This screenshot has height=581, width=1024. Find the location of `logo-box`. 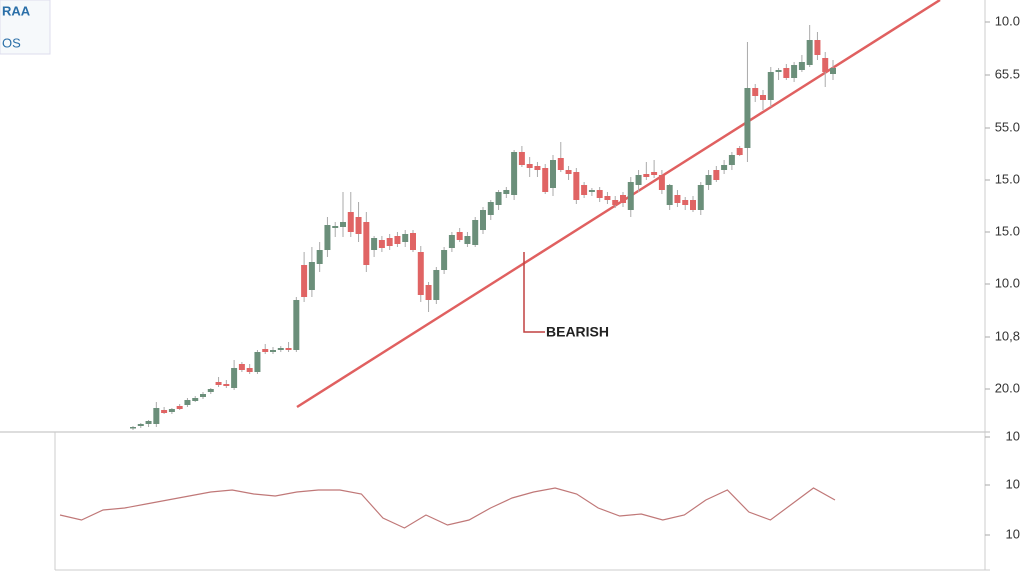

logo-box is located at coordinates (25, 27).